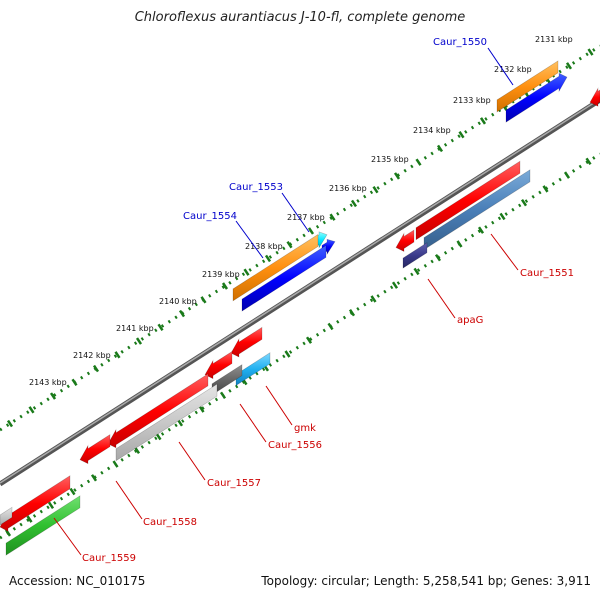  What do you see at coordinates (295, 445) in the screenshot?
I see `gene-label-caur-1556: Caur_1556` at bounding box center [295, 445].